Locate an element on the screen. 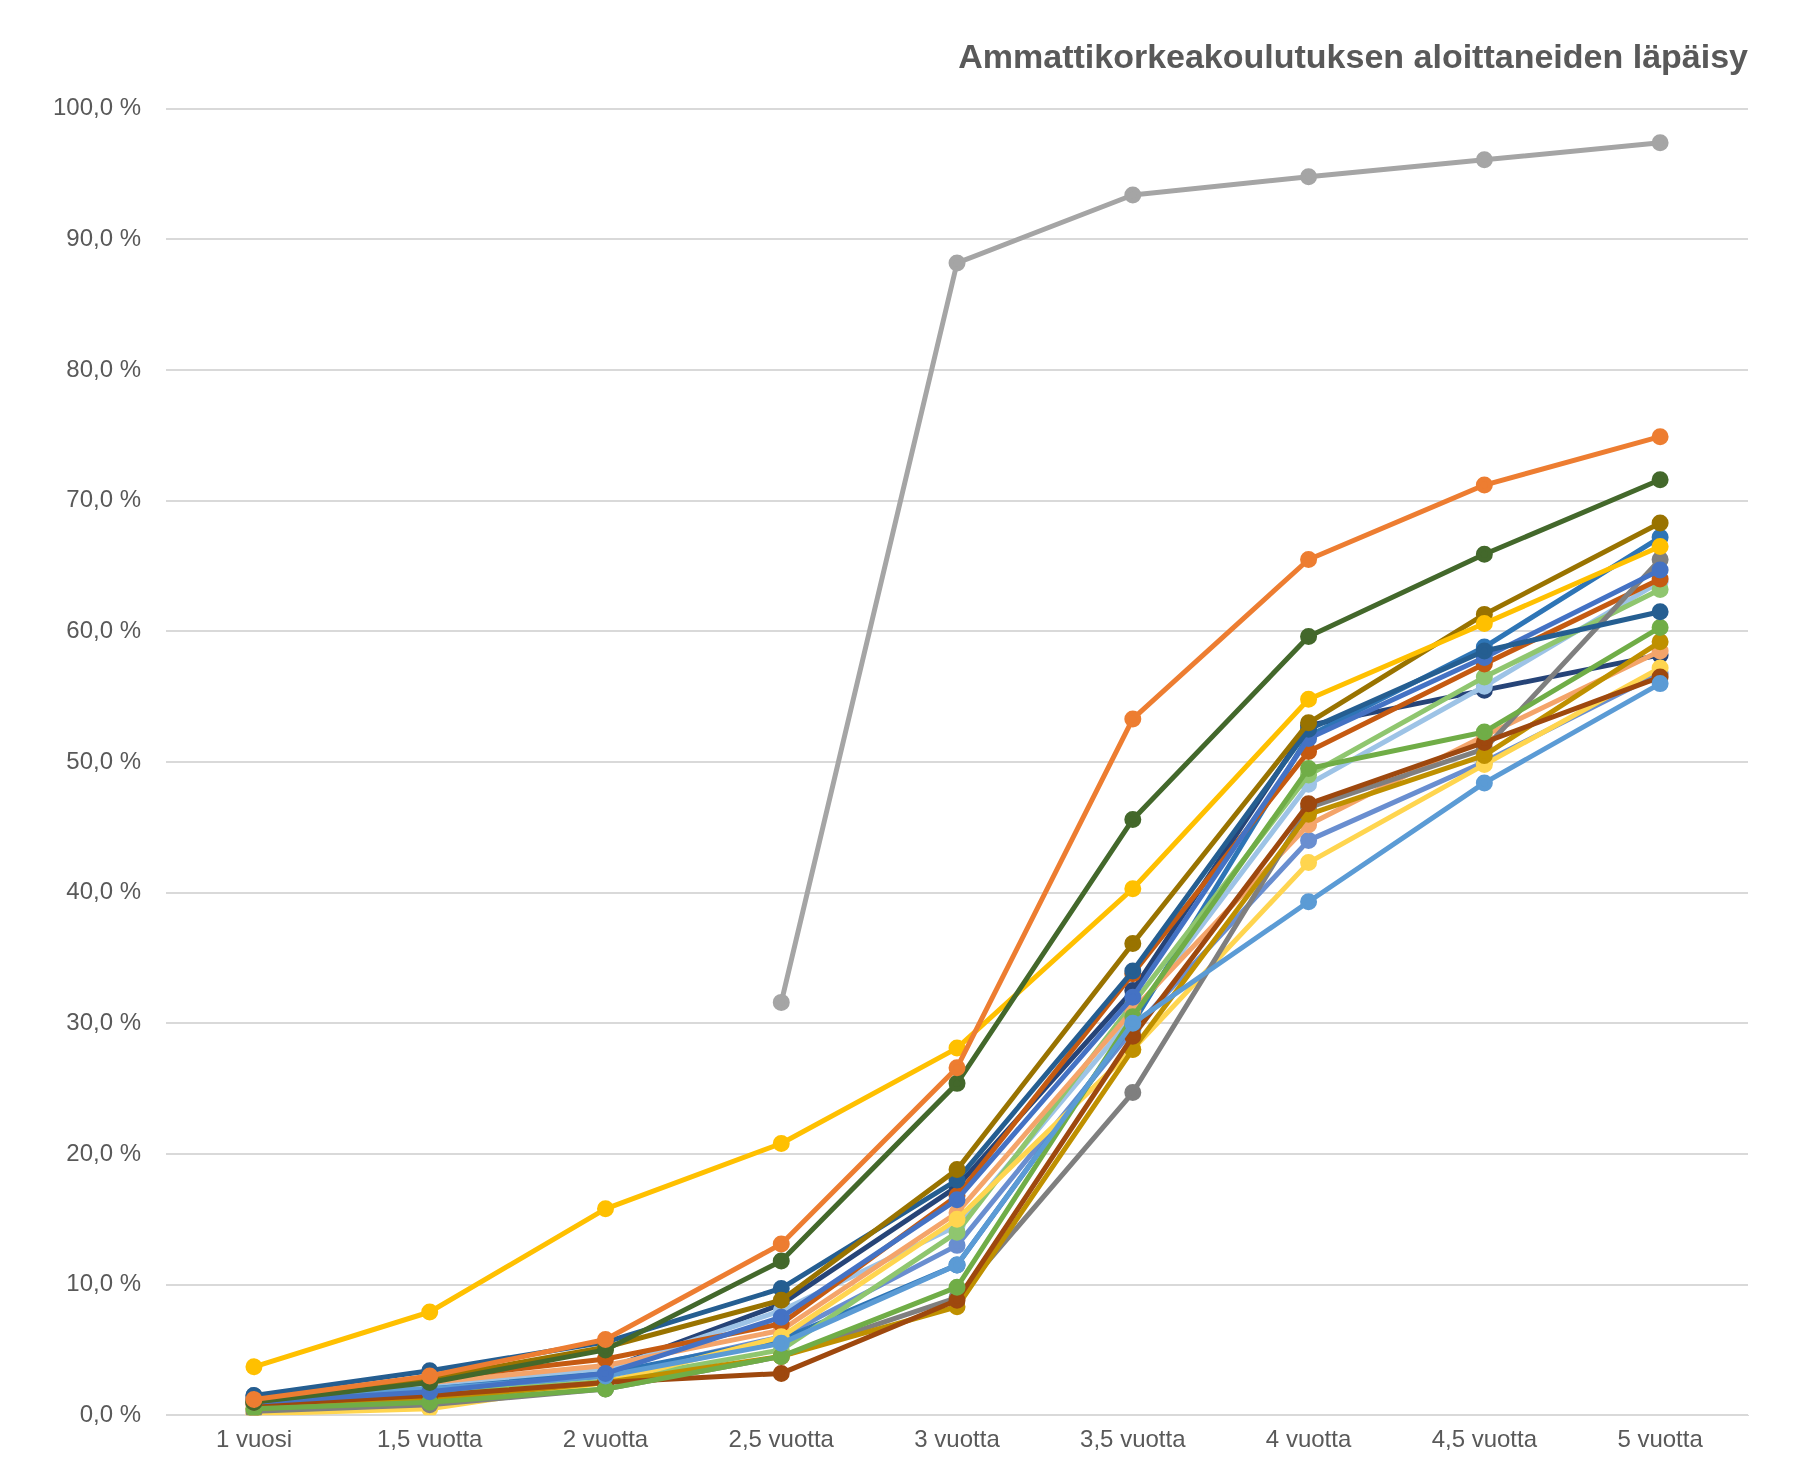  y-tick-label: 40,0 % is located at coordinates (104, 891).